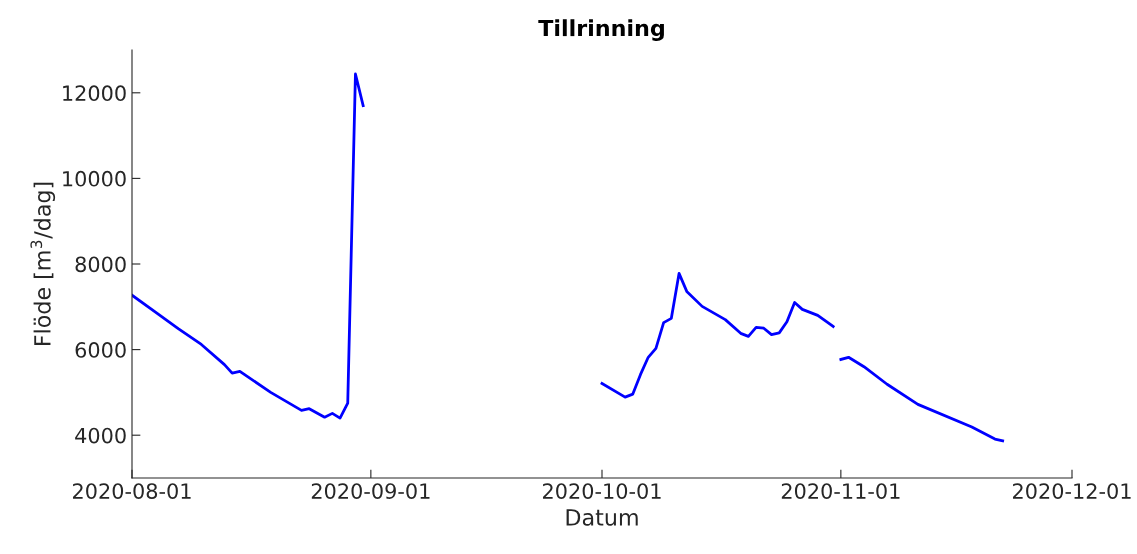 The image size is (1137, 554). Describe the element at coordinates (601, 30) in the screenshot. I see `chart-title: Tillrinning` at that location.